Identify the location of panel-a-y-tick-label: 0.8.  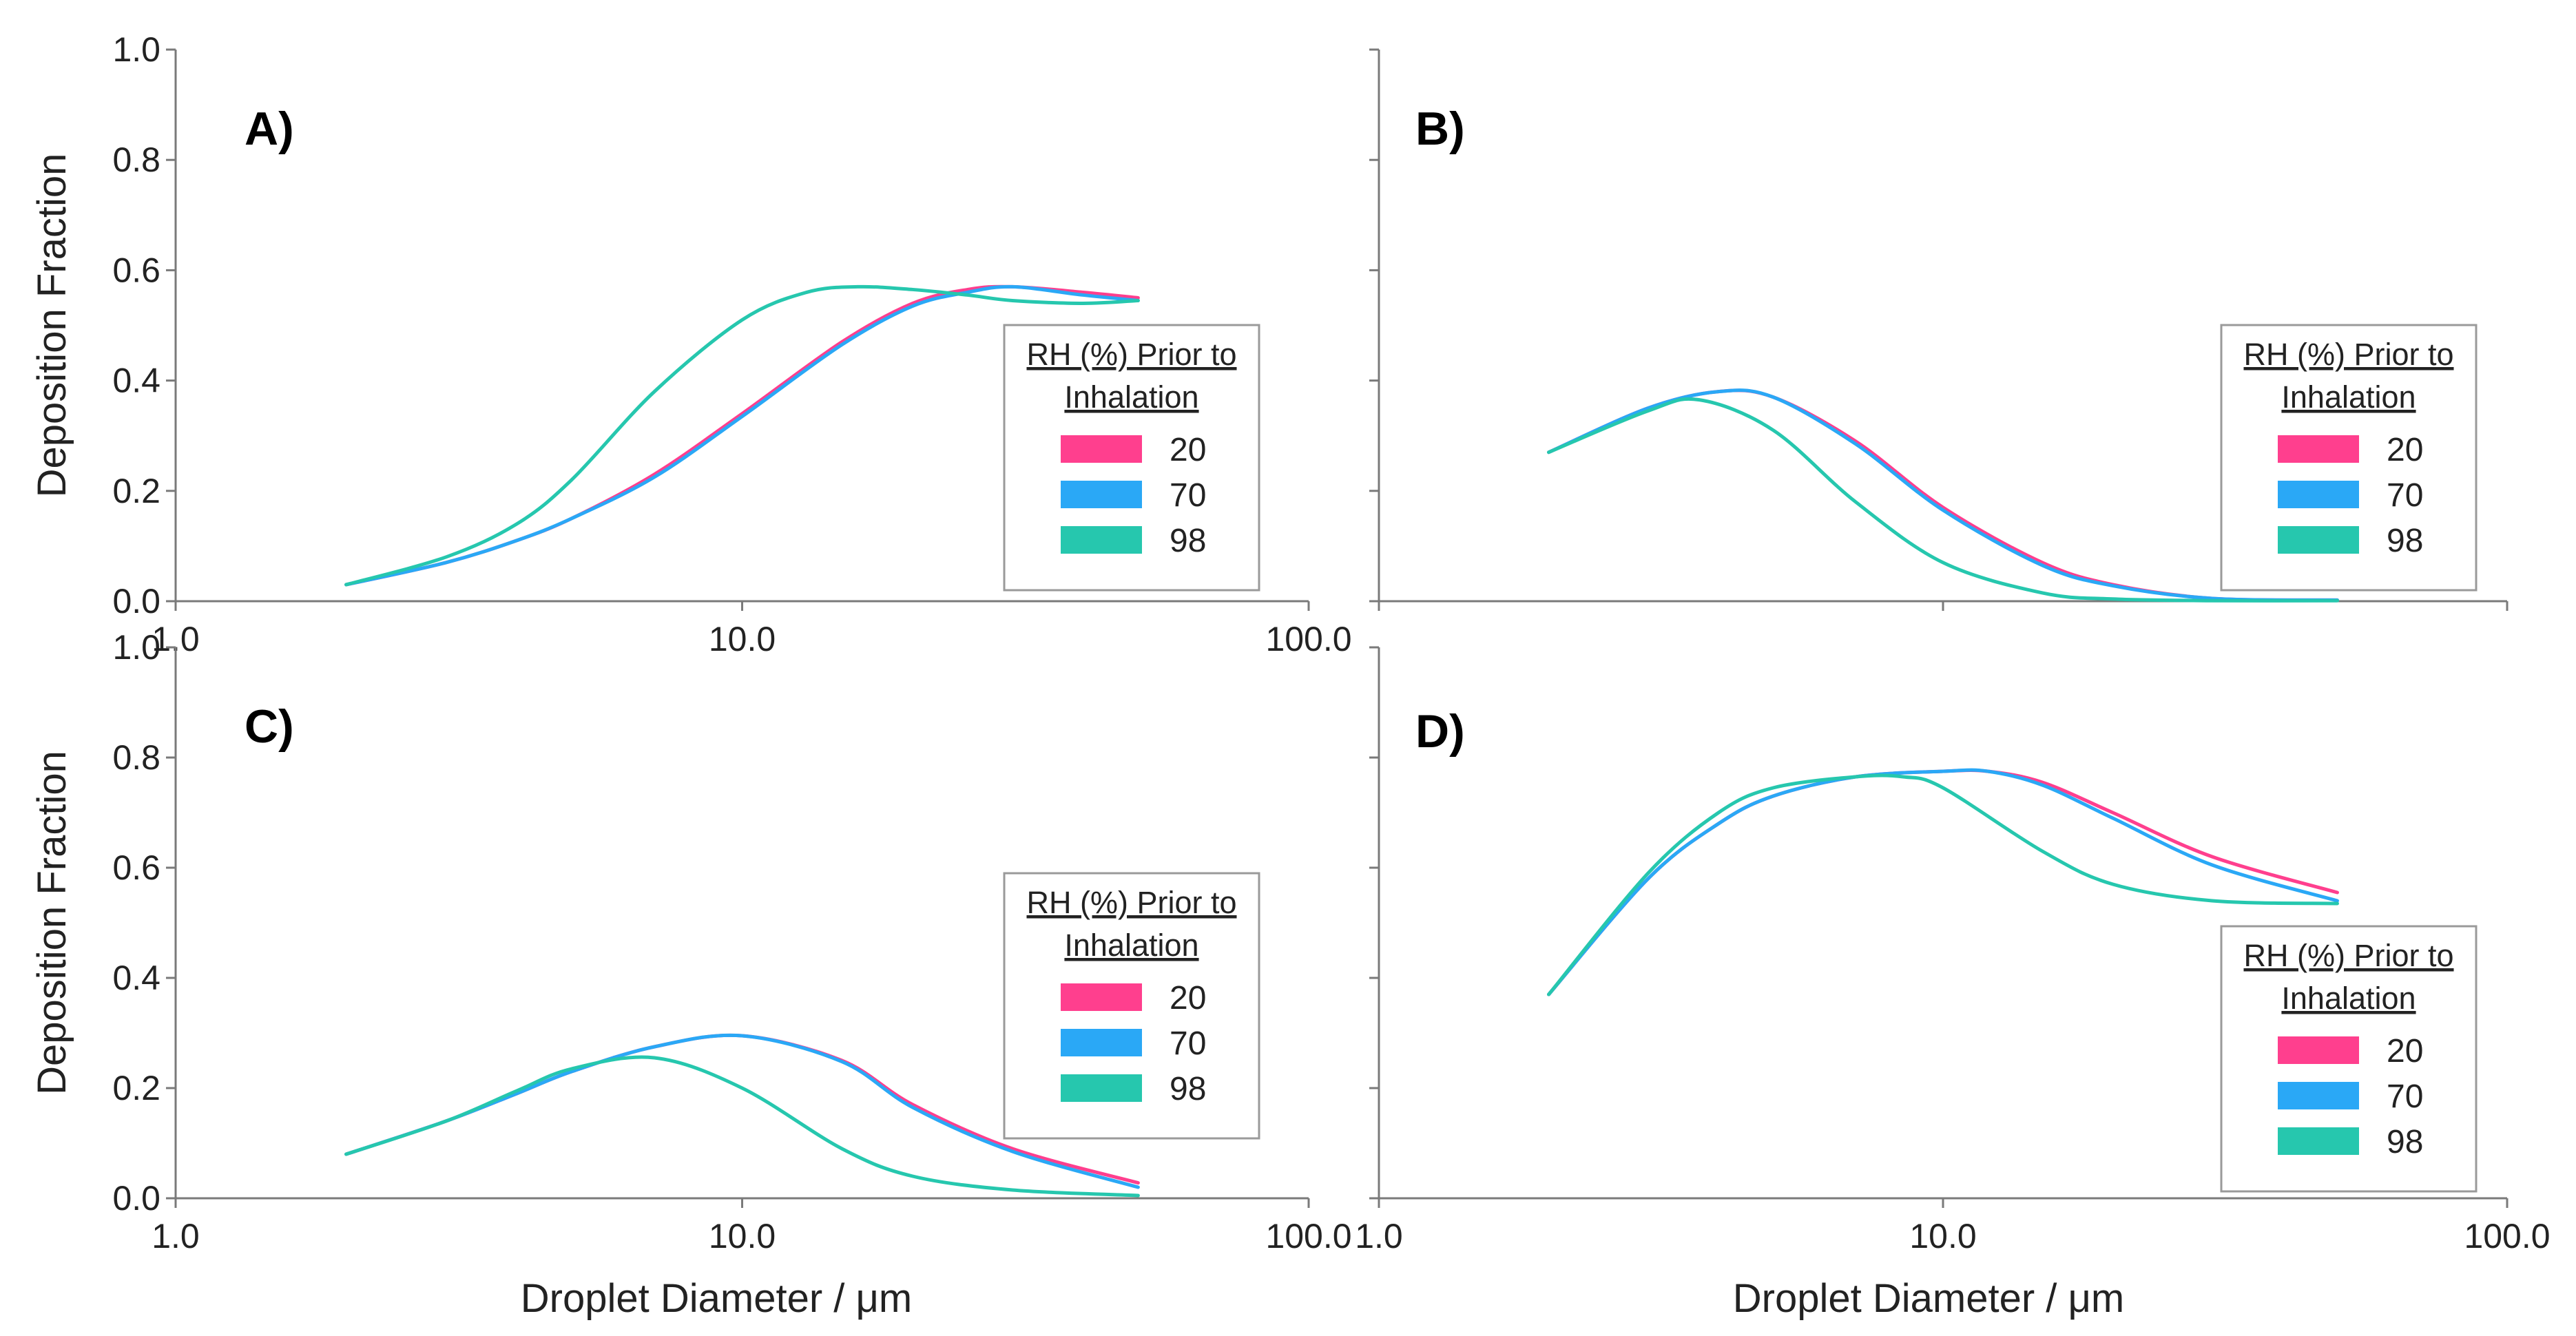
(136, 159).